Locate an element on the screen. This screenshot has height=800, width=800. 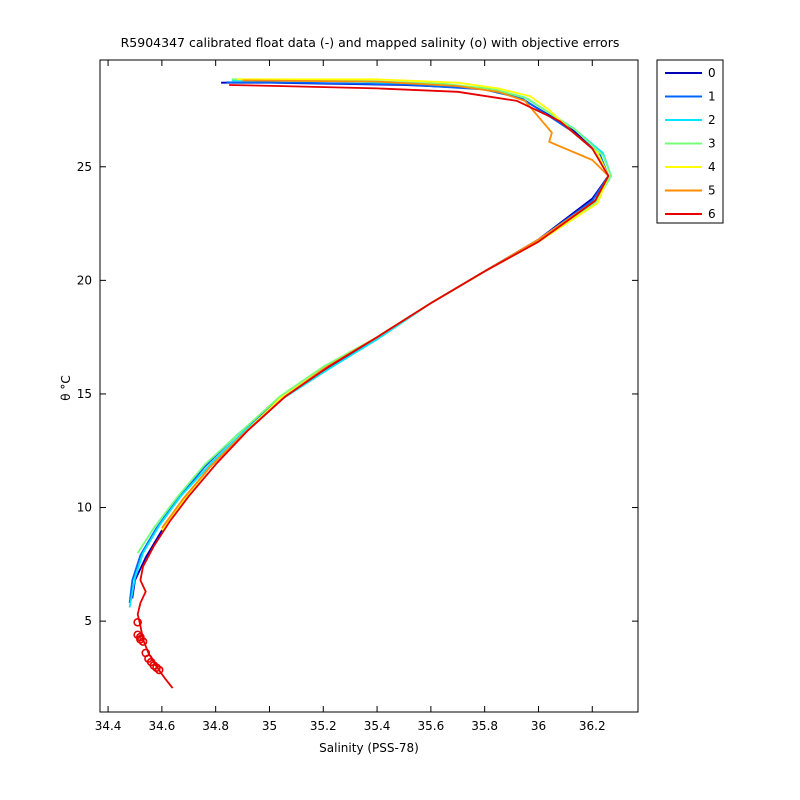
x-tick-label: 34.8 is located at coordinates (215, 726).